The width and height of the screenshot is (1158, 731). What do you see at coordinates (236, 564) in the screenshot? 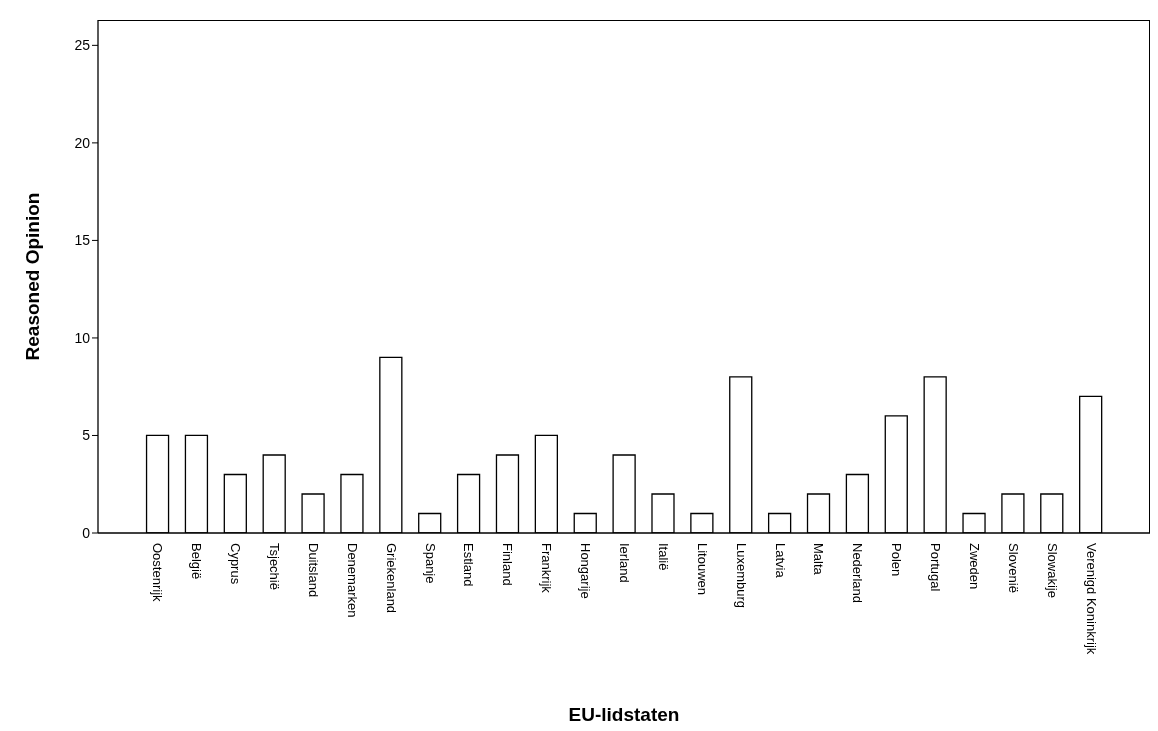
I see `x-tick-label: Cyprus` at bounding box center [236, 564].